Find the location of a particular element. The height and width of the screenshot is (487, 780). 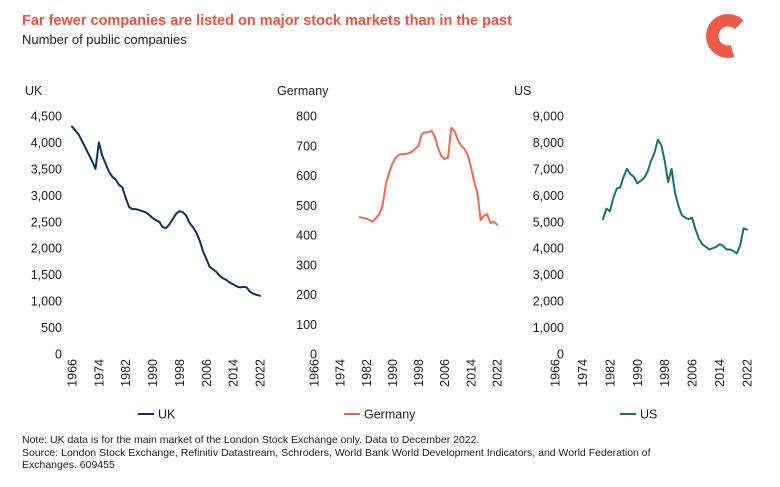

y-tick-label: 9,000 is located at coordinates (548, 117).